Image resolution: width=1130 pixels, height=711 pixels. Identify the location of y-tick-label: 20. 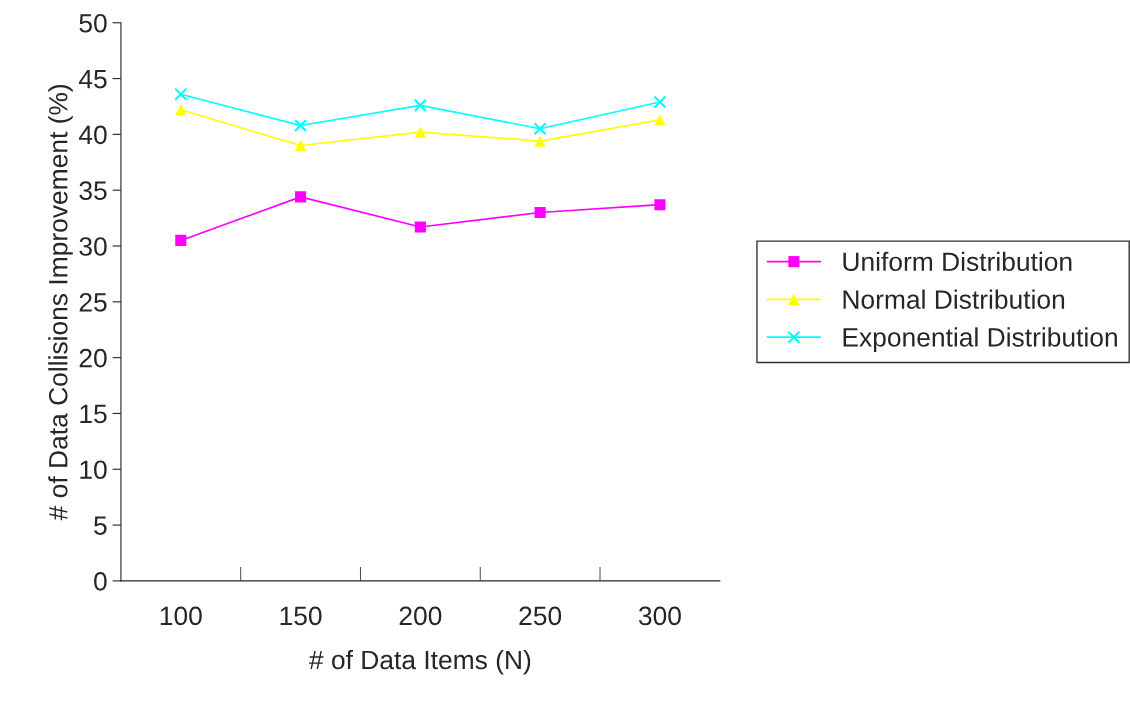
(93, 358).